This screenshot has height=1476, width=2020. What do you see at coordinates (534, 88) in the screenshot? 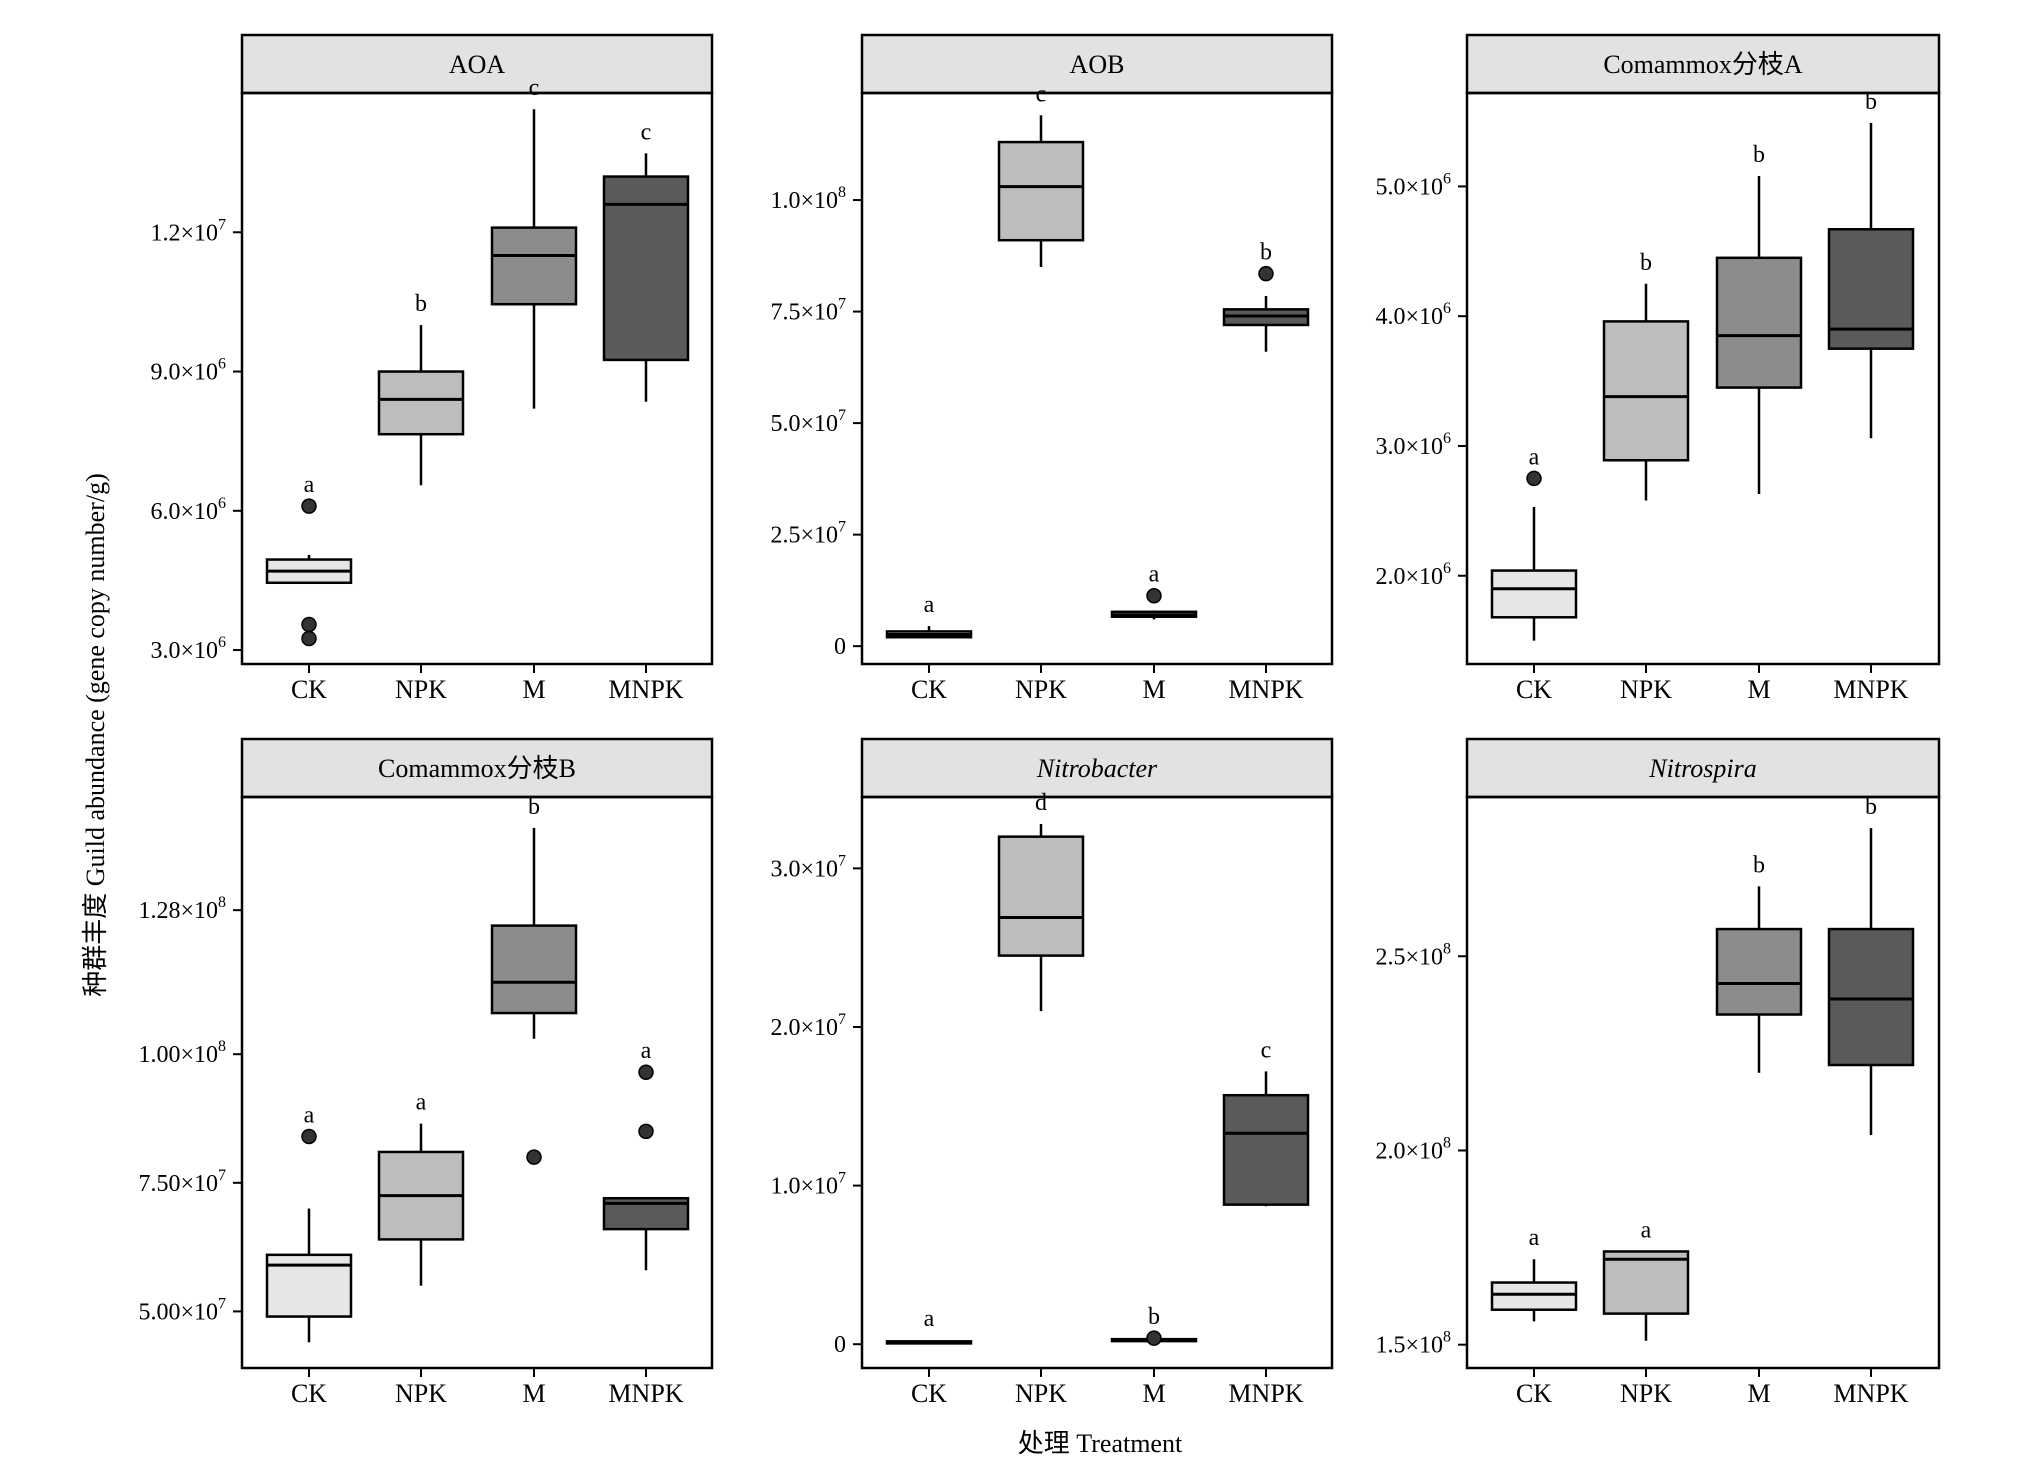
I see `significance-letter: c` at bounding box center [534, 88].